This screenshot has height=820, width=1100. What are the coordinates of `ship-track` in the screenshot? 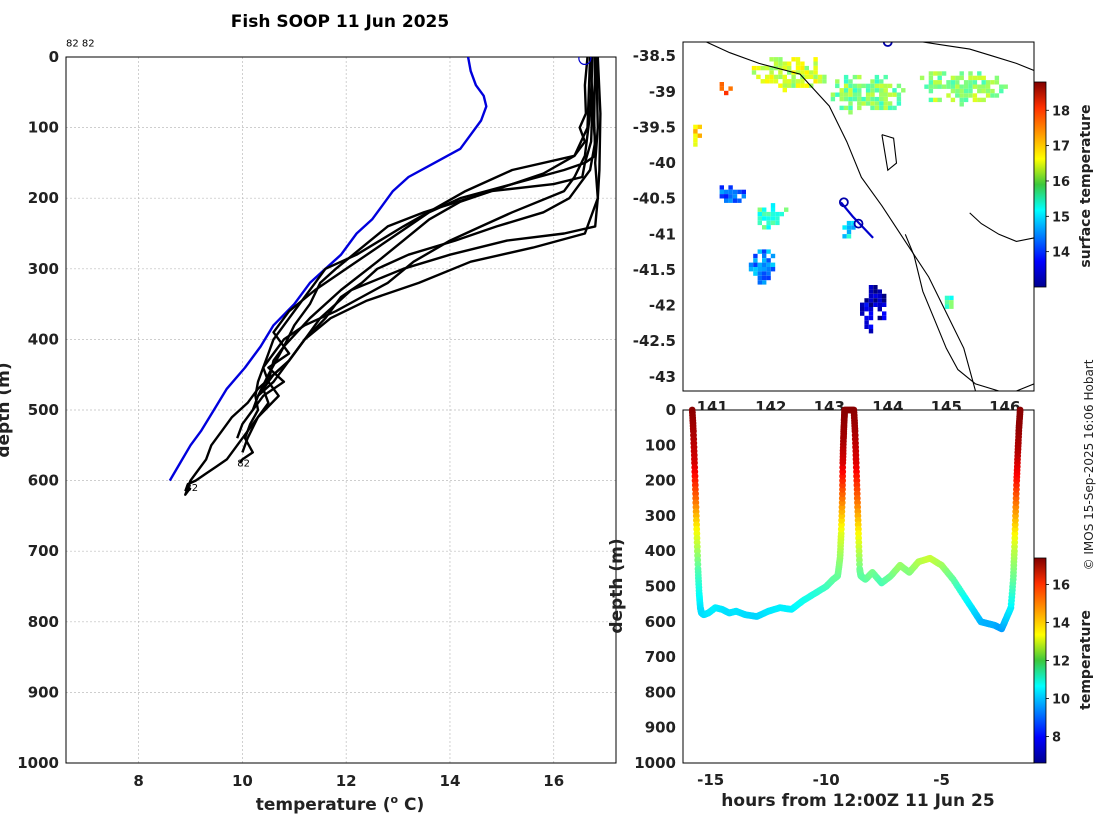 It's located at (857, 220).